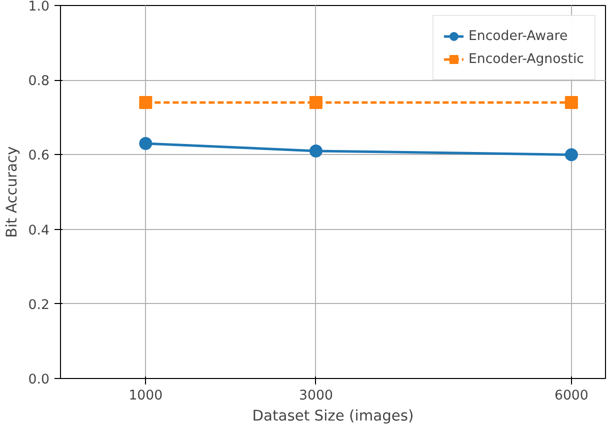 The image size is (609, 427). What do you see at coordinates (39, 7) in the screenshot?
I see `y-tick-label: 1.0` at bounding box center [39, 7].